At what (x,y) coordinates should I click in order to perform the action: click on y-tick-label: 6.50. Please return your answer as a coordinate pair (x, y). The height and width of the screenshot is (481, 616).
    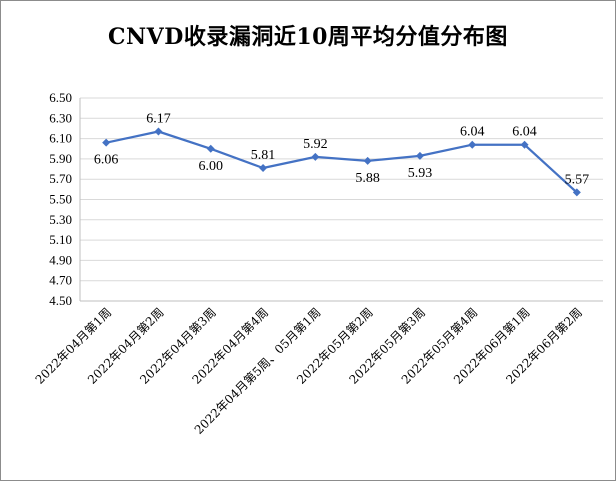
    Looking at the image, I should click on (60, 97).